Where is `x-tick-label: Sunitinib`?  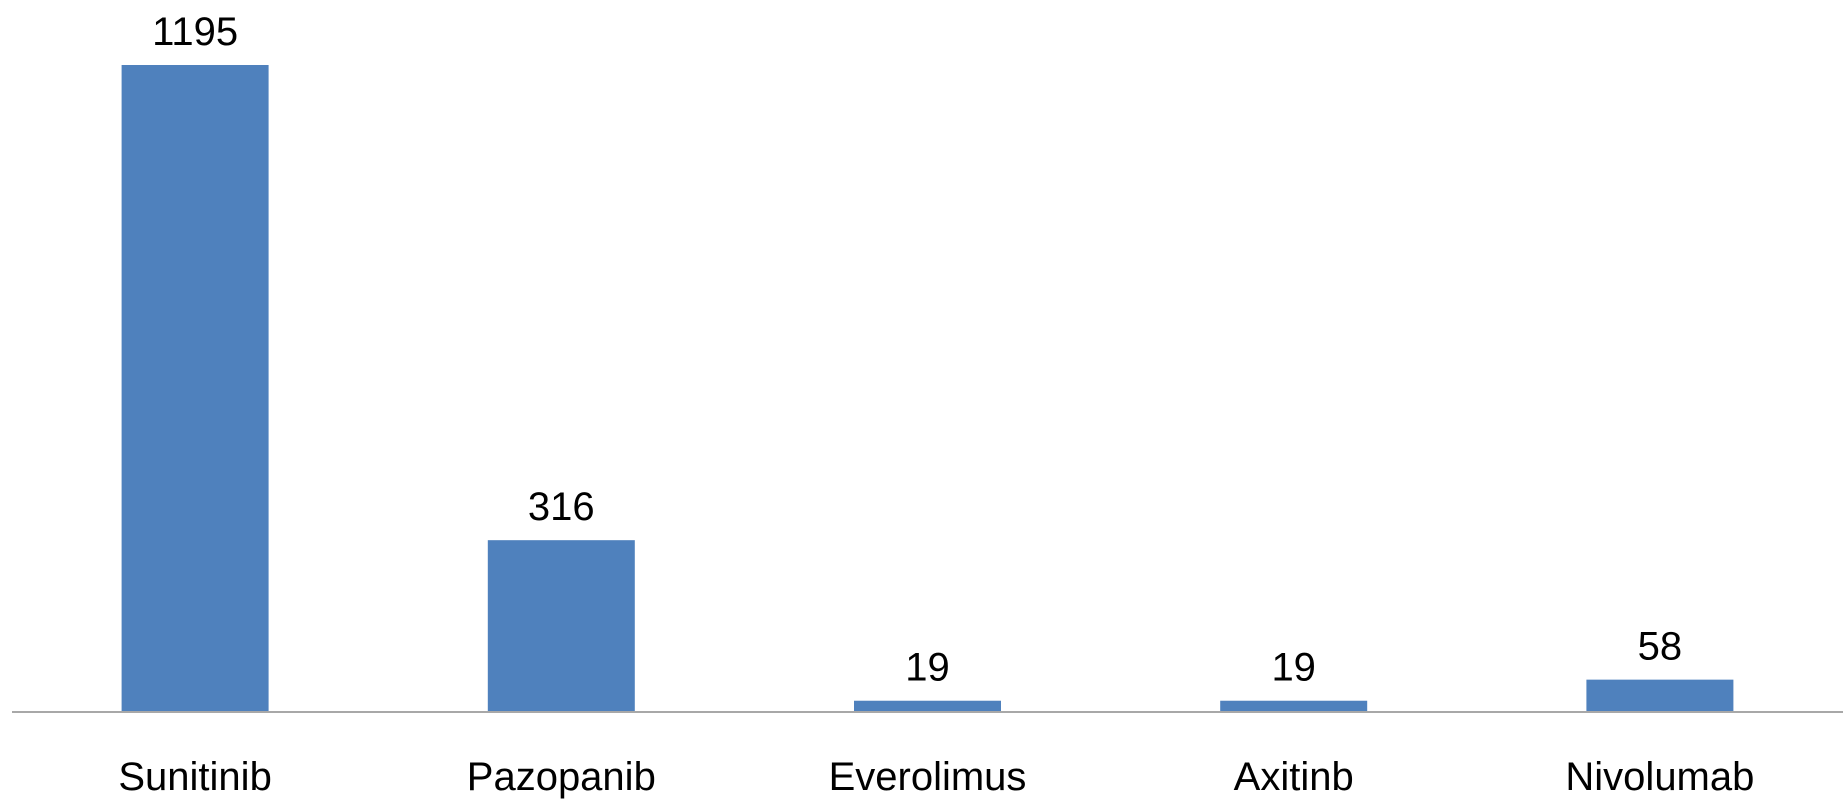
x-tick-label: Sunitinib is located at coordinates (194, 777).